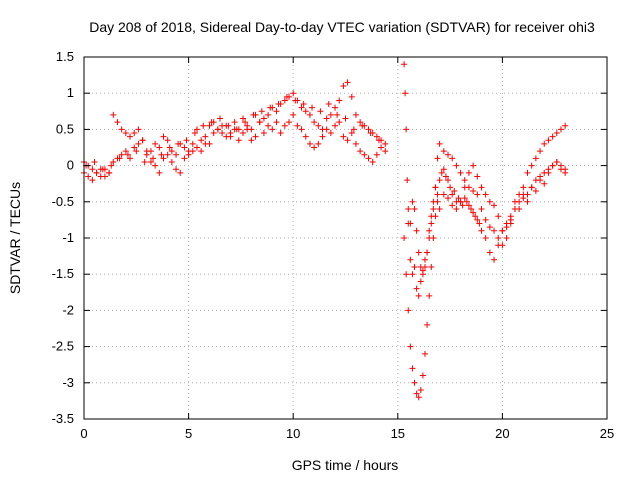 The width and height of the screenshot is (640, 480). Describe the element at coordinates (63, 201) in the screenshot. I see `y-tick-label: -0.5` at that location.